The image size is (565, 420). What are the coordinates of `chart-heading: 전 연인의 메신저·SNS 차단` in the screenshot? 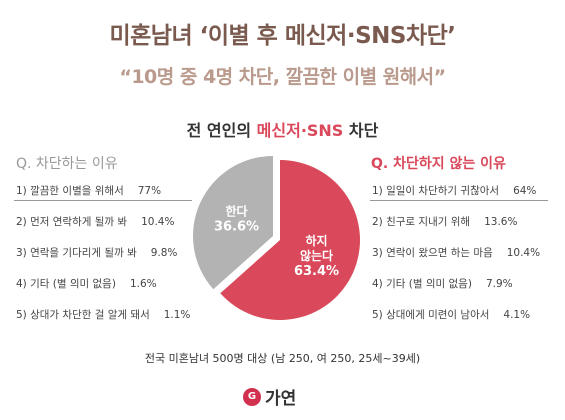 It's located at (282, 129).